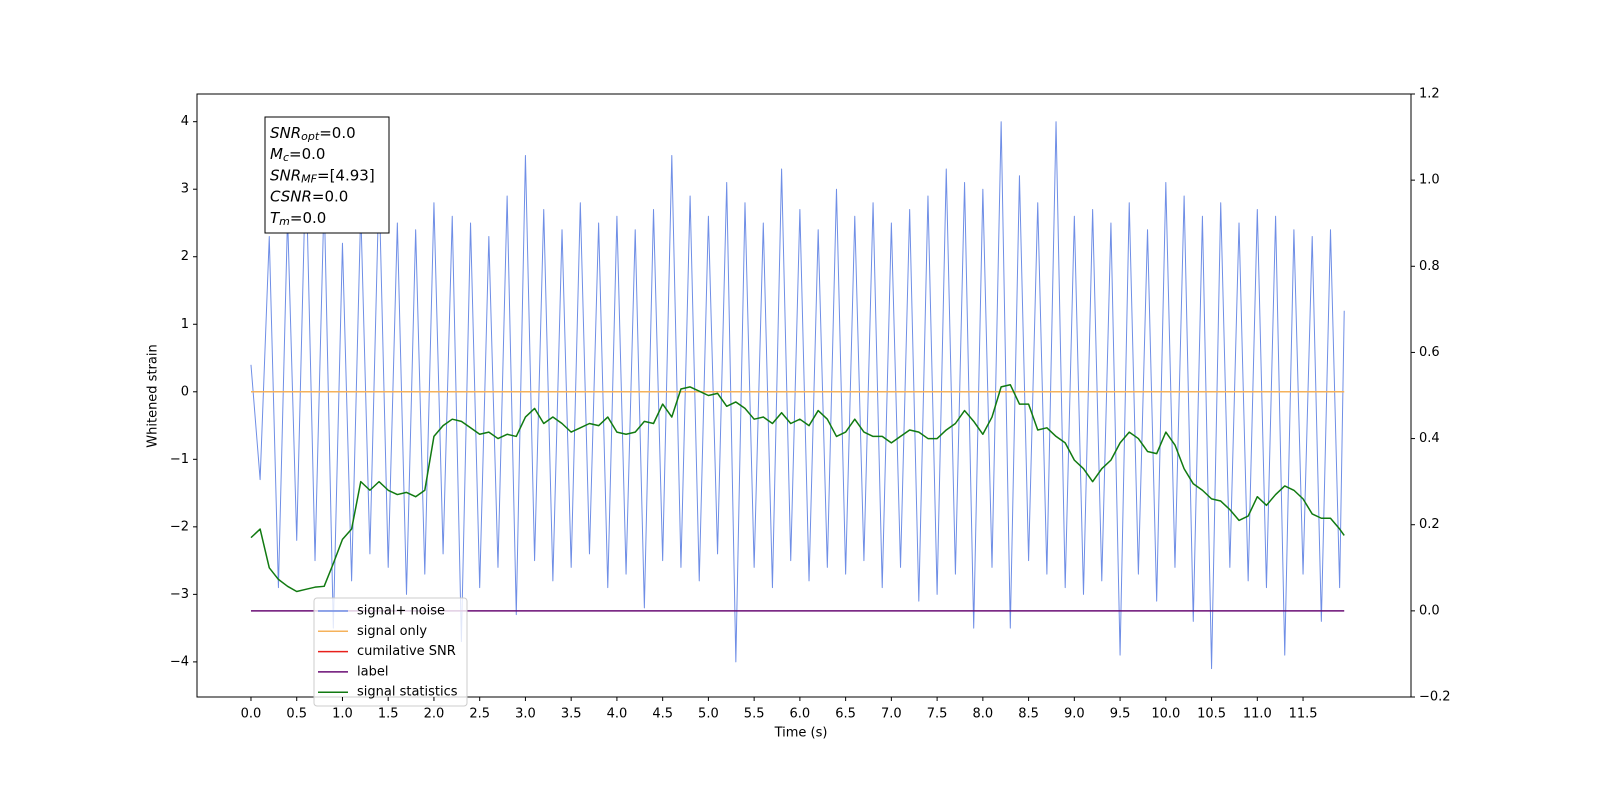 Image resolution: width=1600 pixels, height=804 pixels. Describe the element at coordinates (617, 714) in the screenshot. I see `x-tick-label: 4.0` at that location.